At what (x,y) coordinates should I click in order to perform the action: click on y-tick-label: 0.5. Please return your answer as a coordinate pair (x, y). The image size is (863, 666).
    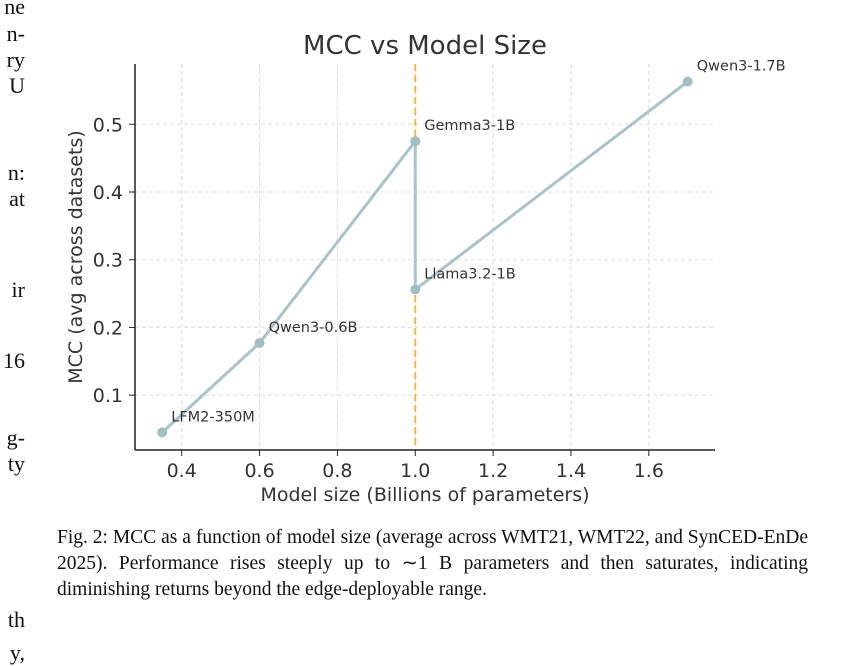
    Looking at the image, I should click on (108, 125).